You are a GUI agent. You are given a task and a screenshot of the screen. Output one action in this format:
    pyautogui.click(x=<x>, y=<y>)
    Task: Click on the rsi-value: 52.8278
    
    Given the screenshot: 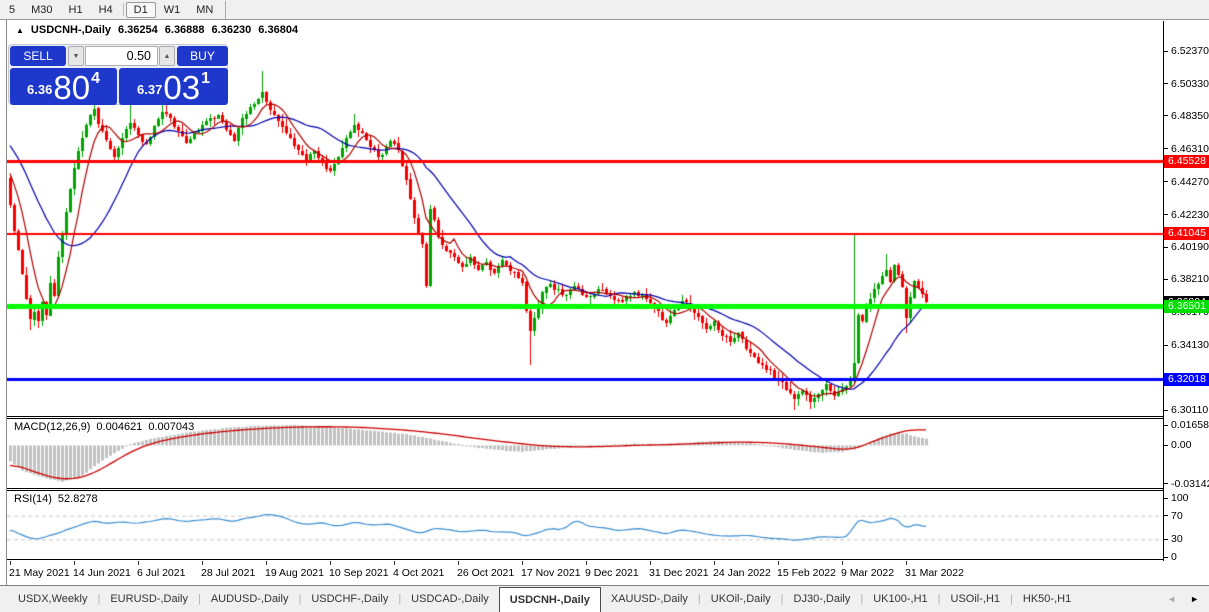 What is the action you would take?
    pyautogui.click(x=77, y=499)
    